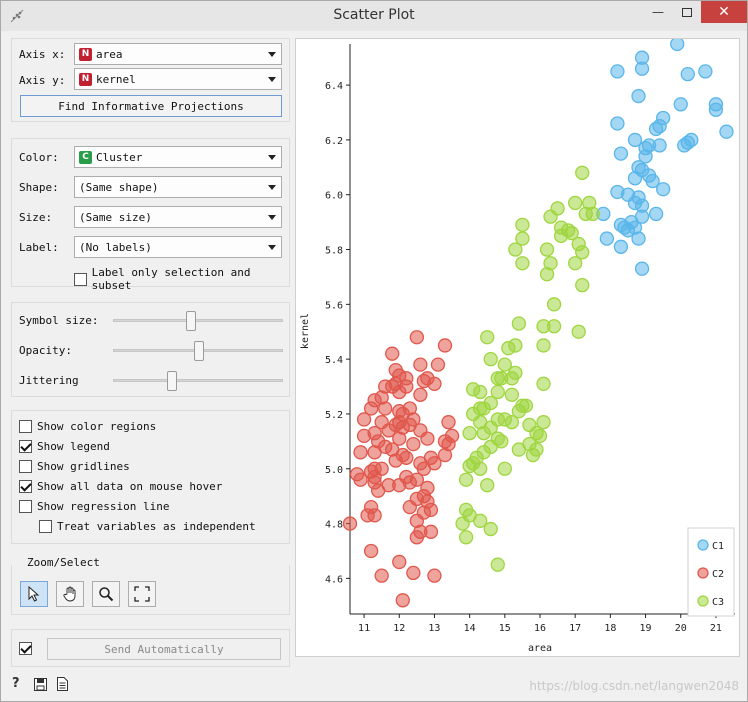 The width and height of the screenshot is (748, 702). What do you see at coordinates (164, 649) in the screenshot?
I see `send-automatically-button: Send Automatically` at bounding box center [164, 649].